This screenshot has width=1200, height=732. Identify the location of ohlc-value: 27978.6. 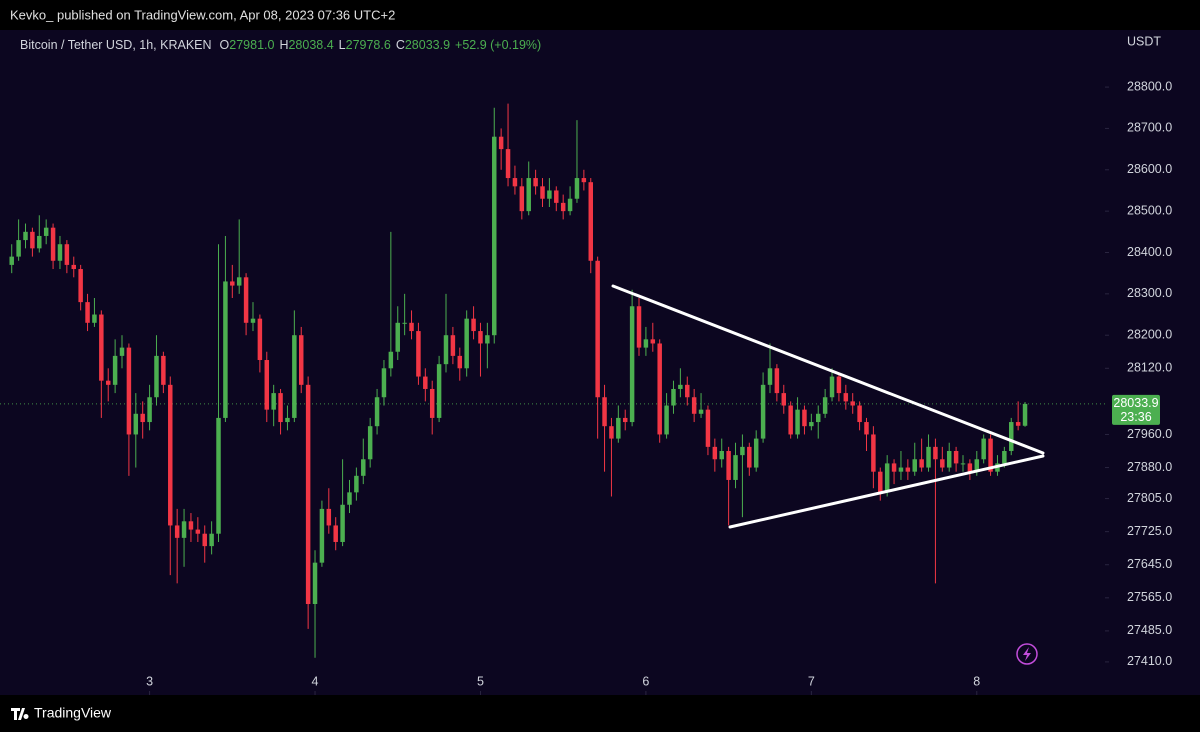
(368, 45).